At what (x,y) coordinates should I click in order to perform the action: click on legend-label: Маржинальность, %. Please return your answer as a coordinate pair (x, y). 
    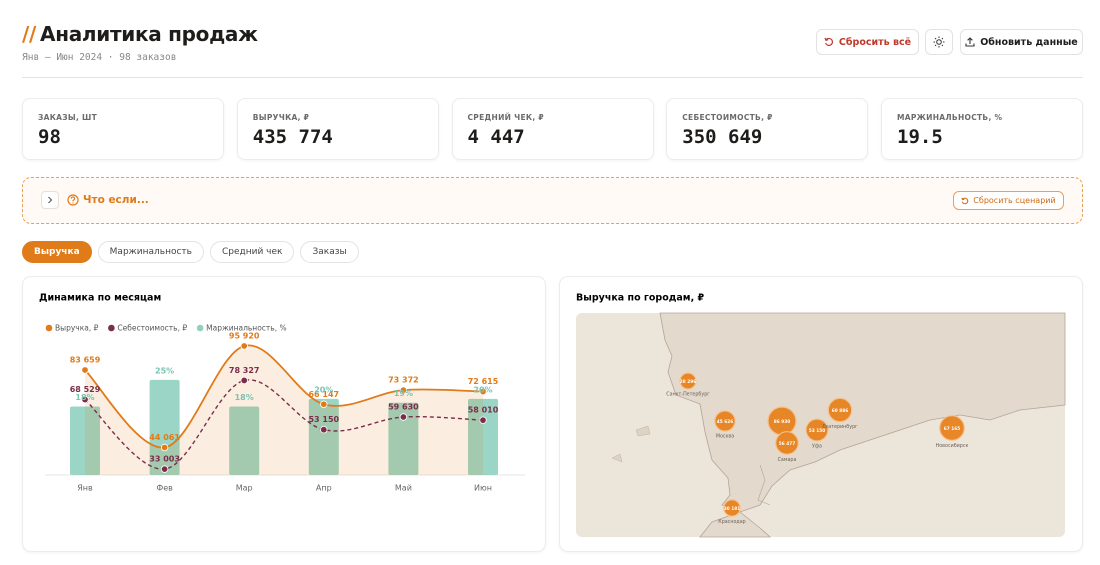
    Looking at the image, I should click on (246, 328).